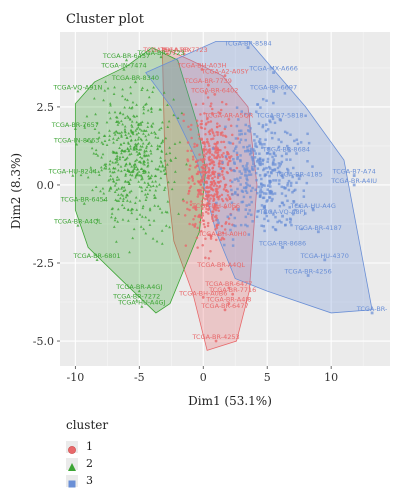 The image size is (406, 500). What do you see at coordinates (87, 463) in the screenshot?
I see `legend-item-2: 2` at bounding box center [87, 463].